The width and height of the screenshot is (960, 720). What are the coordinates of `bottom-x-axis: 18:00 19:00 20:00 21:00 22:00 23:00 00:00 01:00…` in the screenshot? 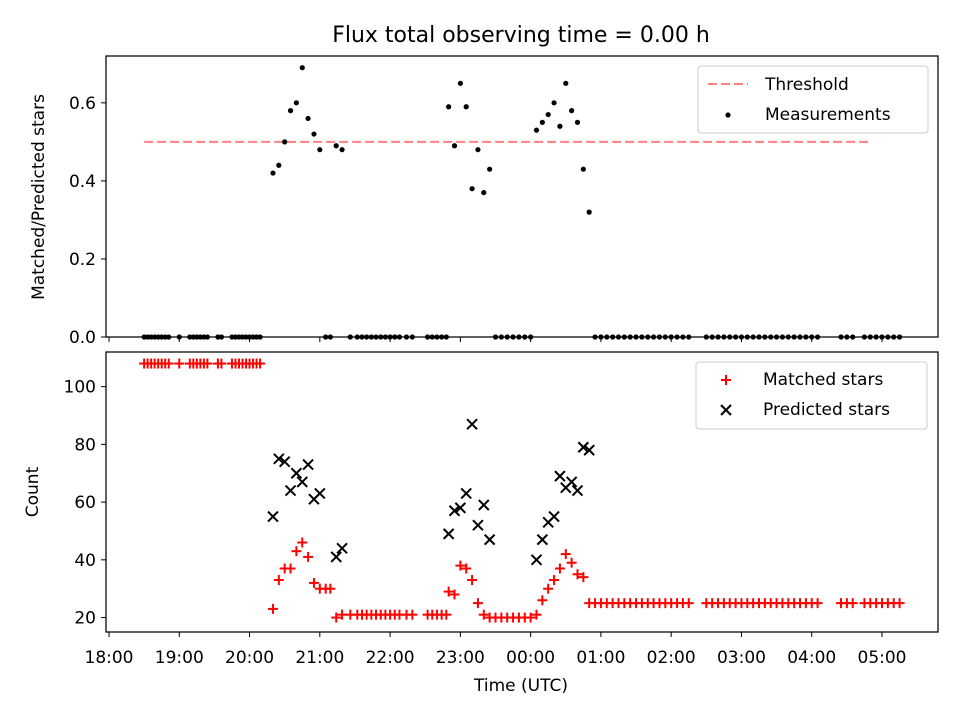 It's located at (496, 650).